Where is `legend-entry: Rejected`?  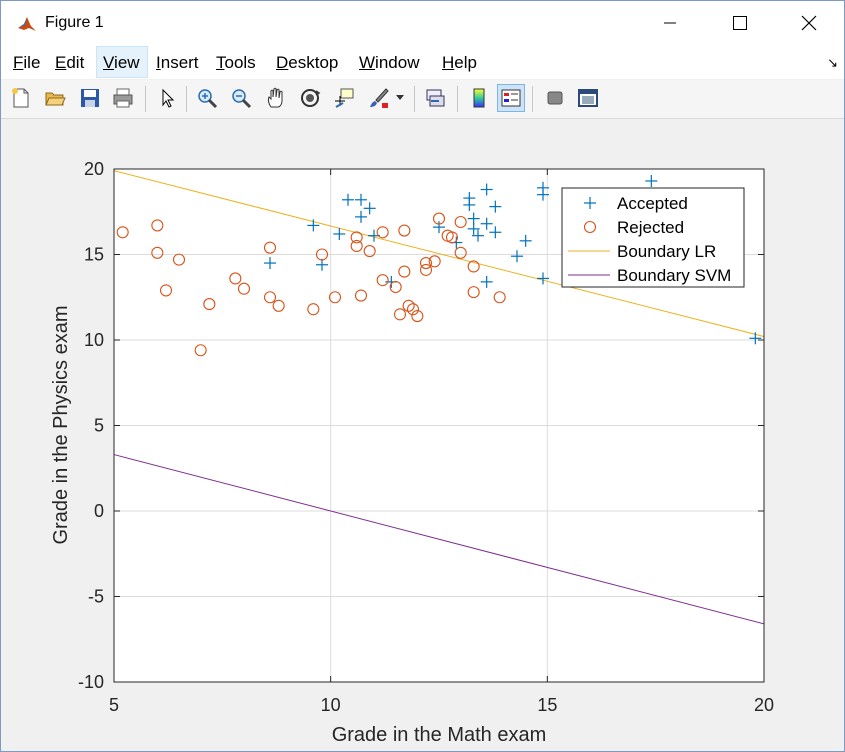 legend-entry: Rejected is located at coordinates (634, 227).